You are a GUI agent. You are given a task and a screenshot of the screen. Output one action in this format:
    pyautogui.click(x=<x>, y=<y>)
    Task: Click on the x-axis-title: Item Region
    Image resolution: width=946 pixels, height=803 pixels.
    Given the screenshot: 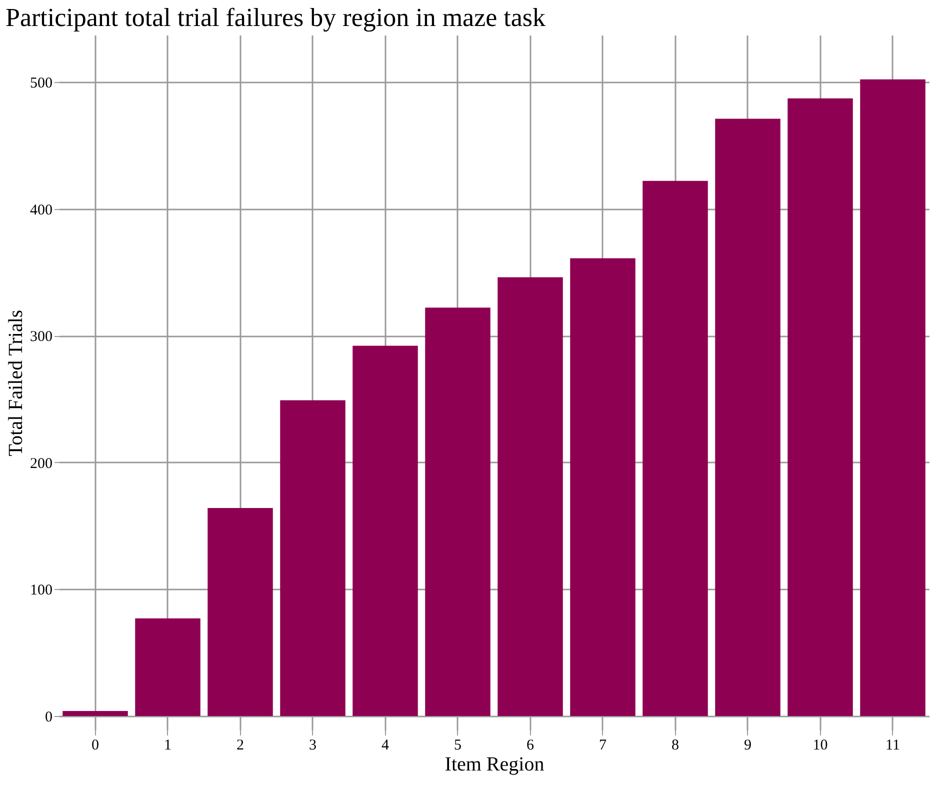 What is the action you would take?
    pyautogui.click(x=494, y=765)
    